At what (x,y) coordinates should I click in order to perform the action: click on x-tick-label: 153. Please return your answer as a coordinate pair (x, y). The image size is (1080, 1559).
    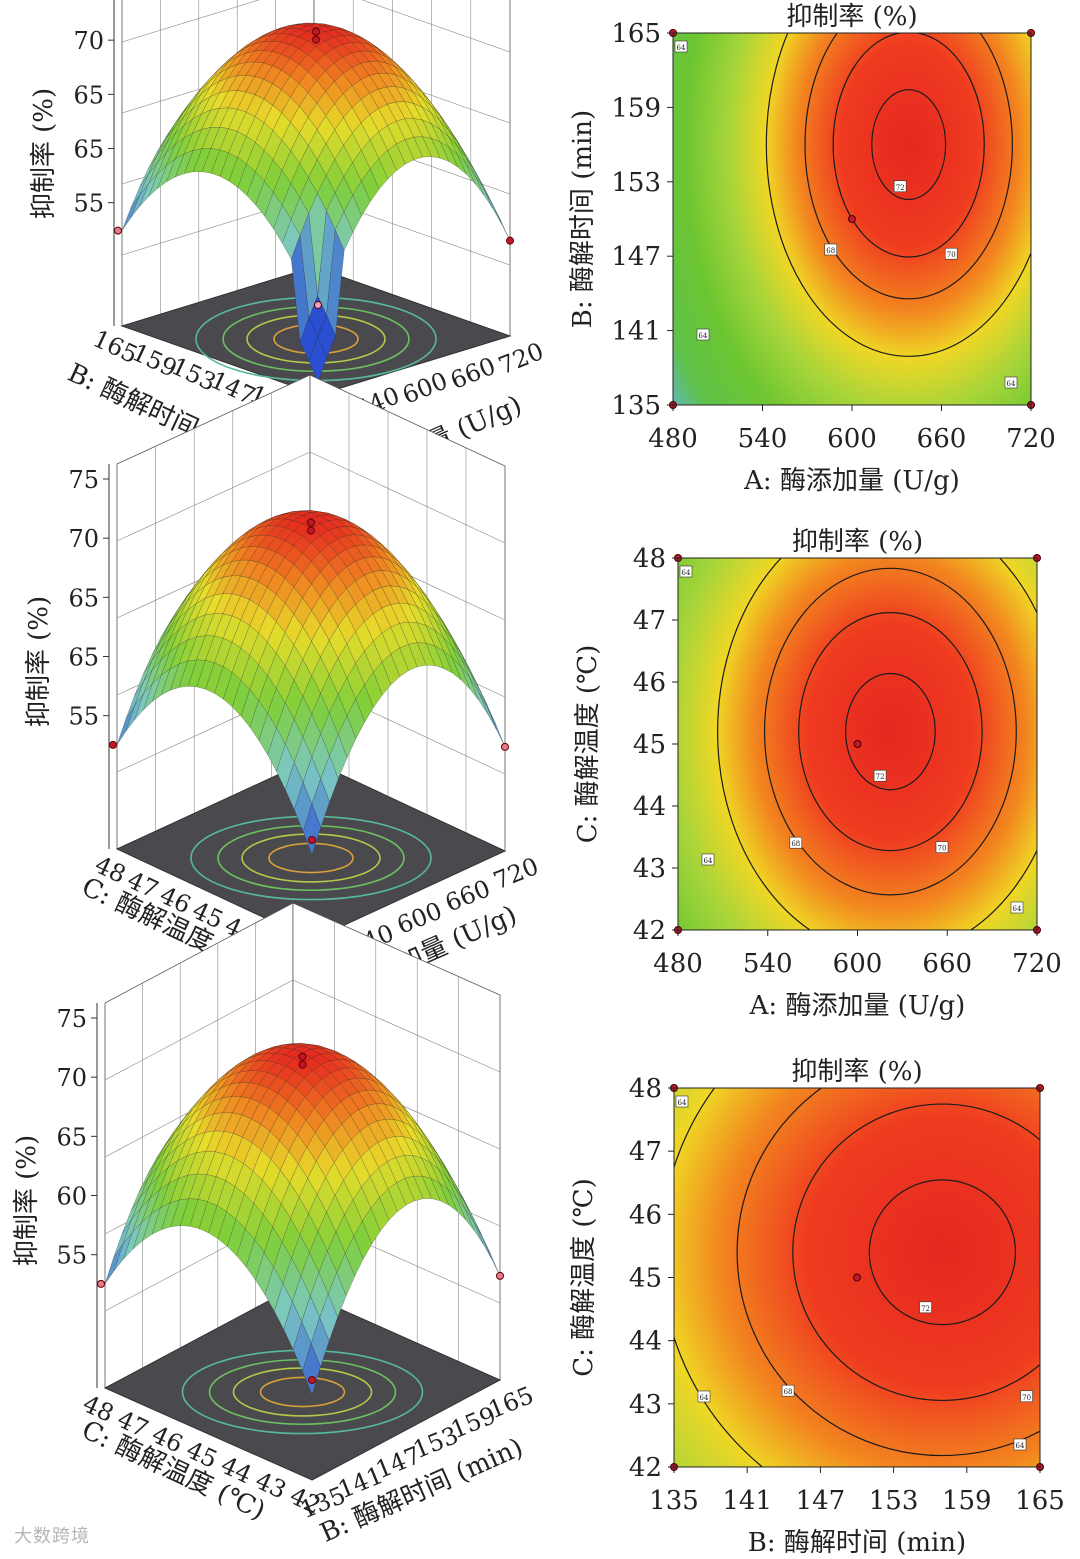
    Looking at the image, I should click on (894, 1501).